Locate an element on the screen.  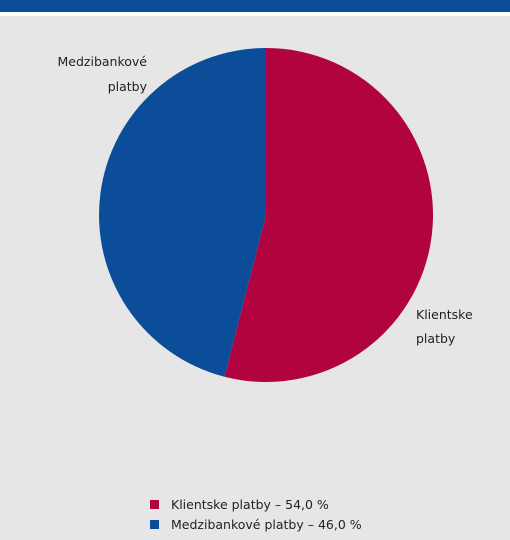
legend-label-klientske: Klientske platby – 54,0 % is located at coordinates (250, 504).